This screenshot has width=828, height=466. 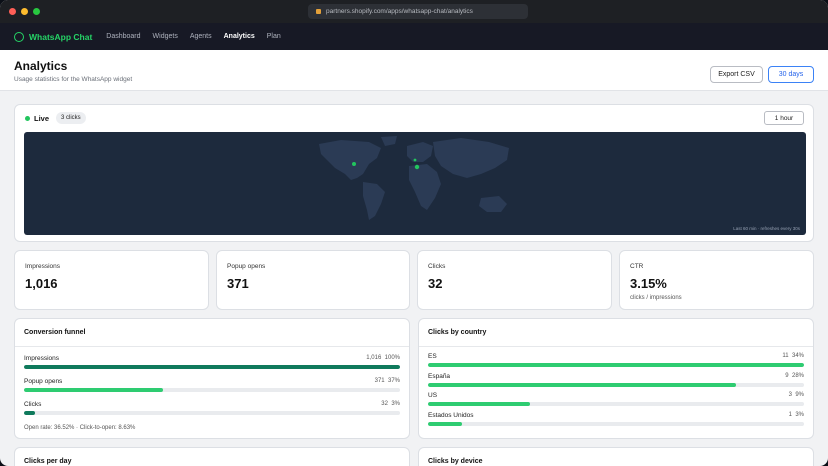 What do you see at coordinates (648, 283) in the screenshot?
I see `stat-value: 3.15%` at bounding box center [648, 283].